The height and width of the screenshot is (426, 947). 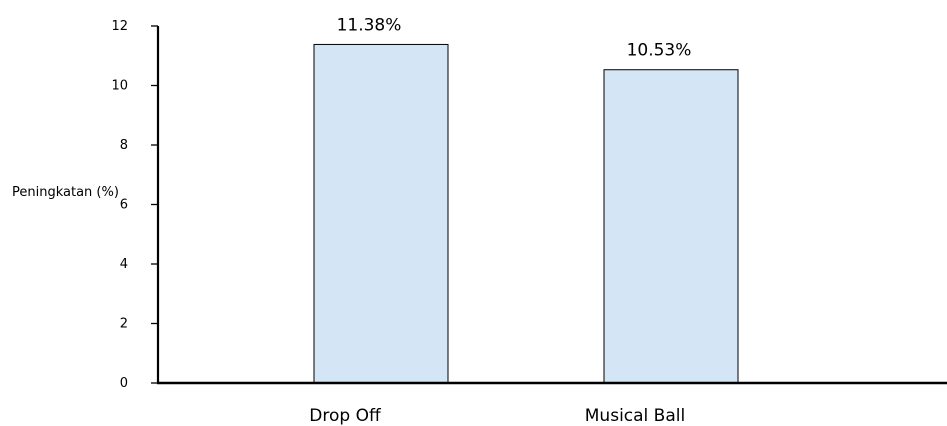 What do you see at coordinates (124, 205) in the screenshot?
I see `y-tick-label: 6` at bounding box center [124, 205].